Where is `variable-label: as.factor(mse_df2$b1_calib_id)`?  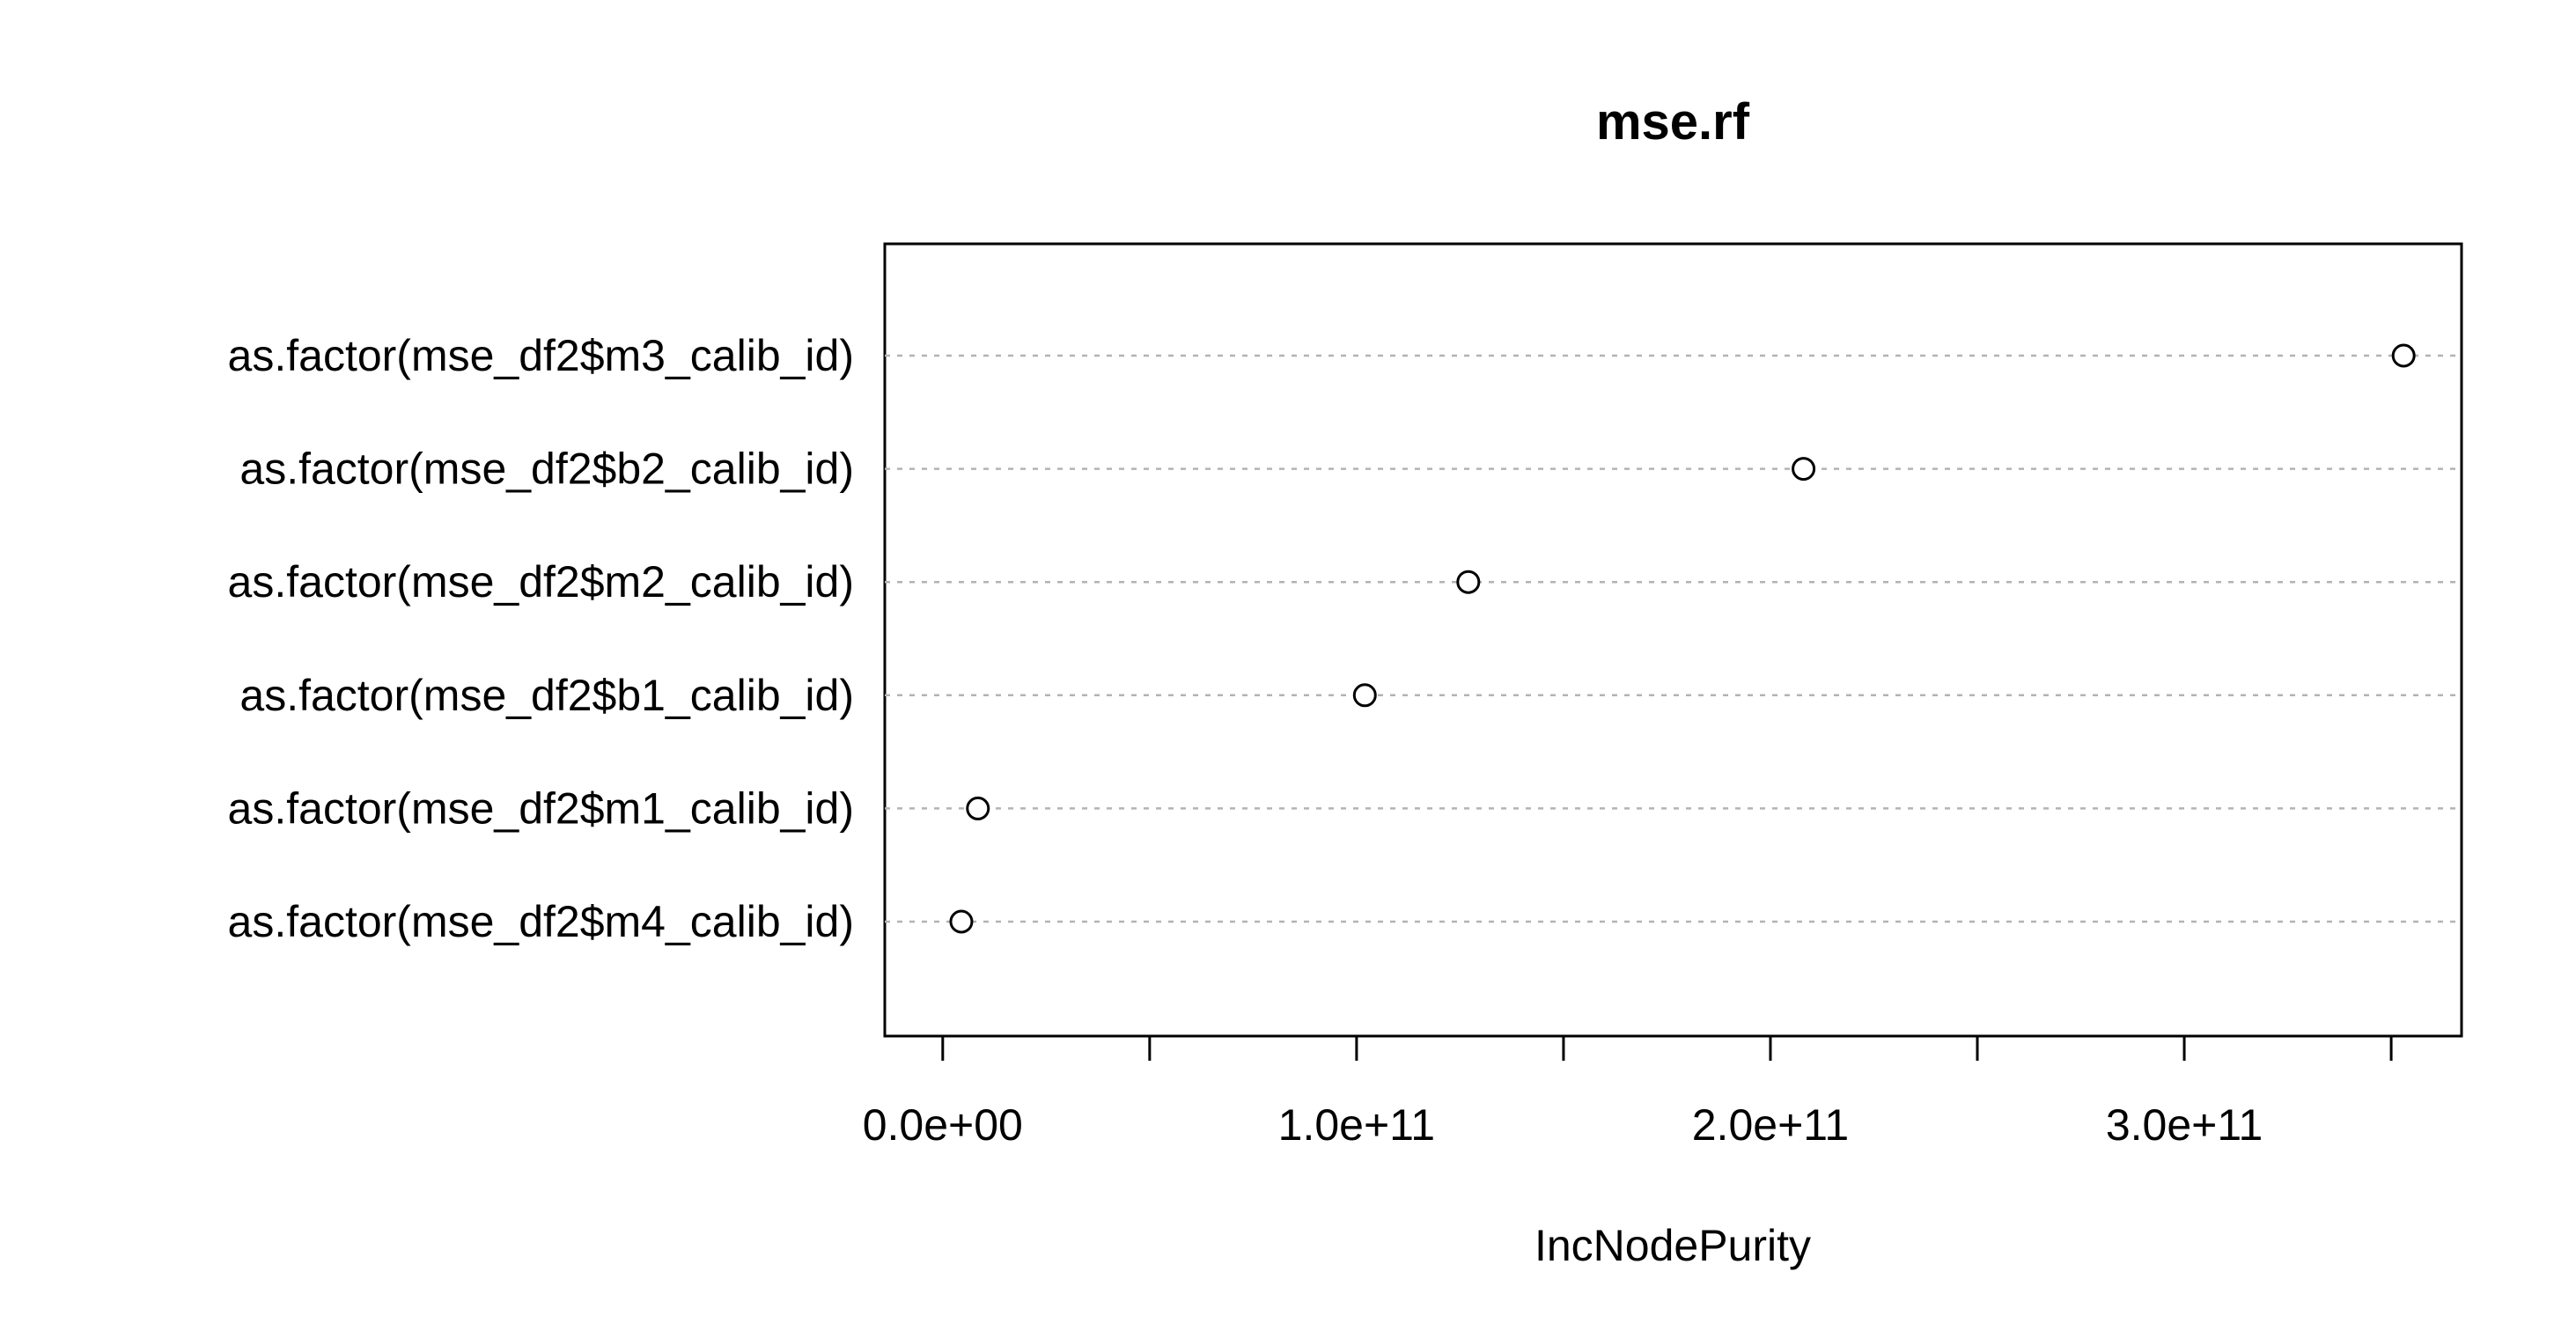
variable-label: as.factor(mse_df2$b1_calib_id) is located at coordinates (546, 695).